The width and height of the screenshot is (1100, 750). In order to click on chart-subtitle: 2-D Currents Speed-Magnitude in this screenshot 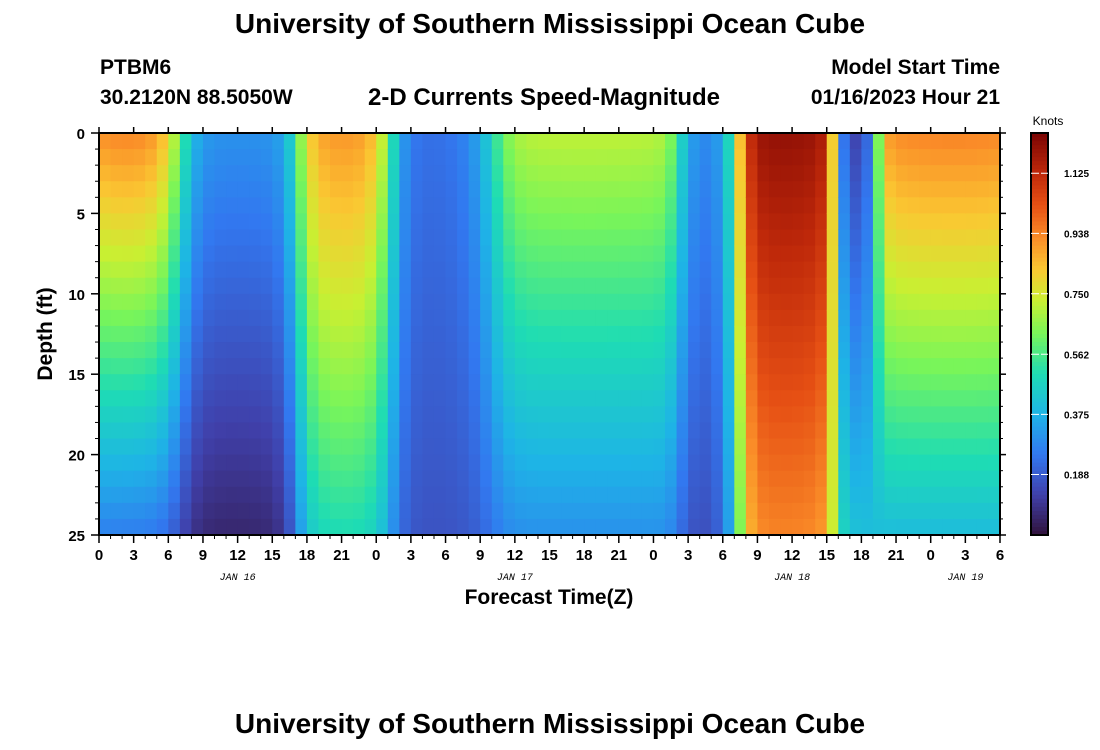, I will do `click(544, 97)`.